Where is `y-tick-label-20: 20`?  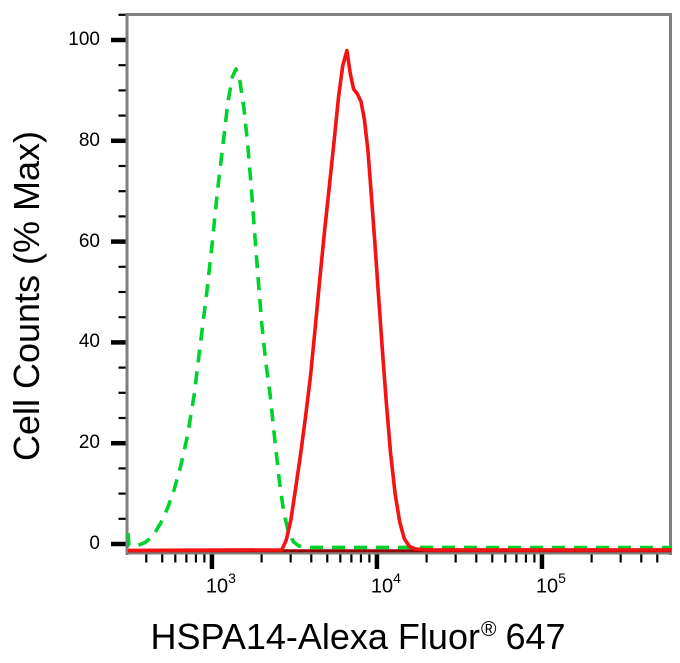 y-tick-label-20: 20 is located at coordinates (89, 443).